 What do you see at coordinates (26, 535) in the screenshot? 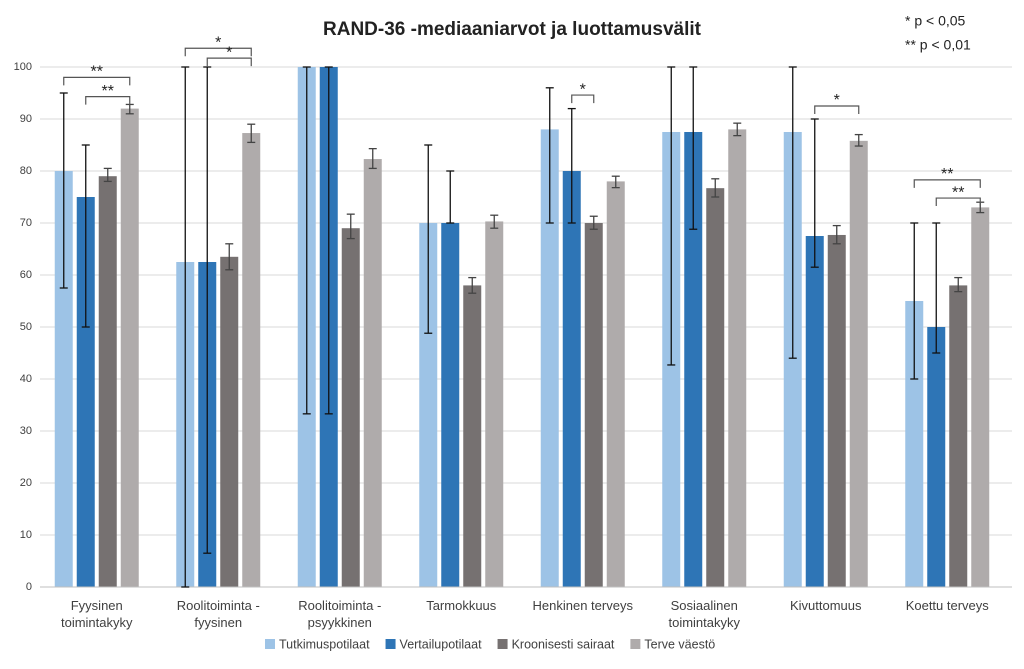
I see `y-tick-label: 10` at bounding box center [26, 535].